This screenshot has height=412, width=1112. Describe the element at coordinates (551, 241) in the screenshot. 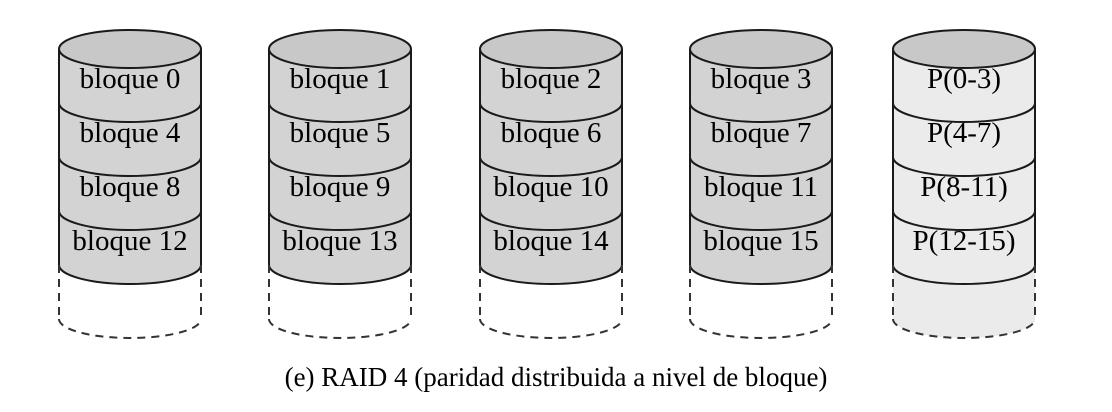

I see `data-block-label: bloque 14` at that location.